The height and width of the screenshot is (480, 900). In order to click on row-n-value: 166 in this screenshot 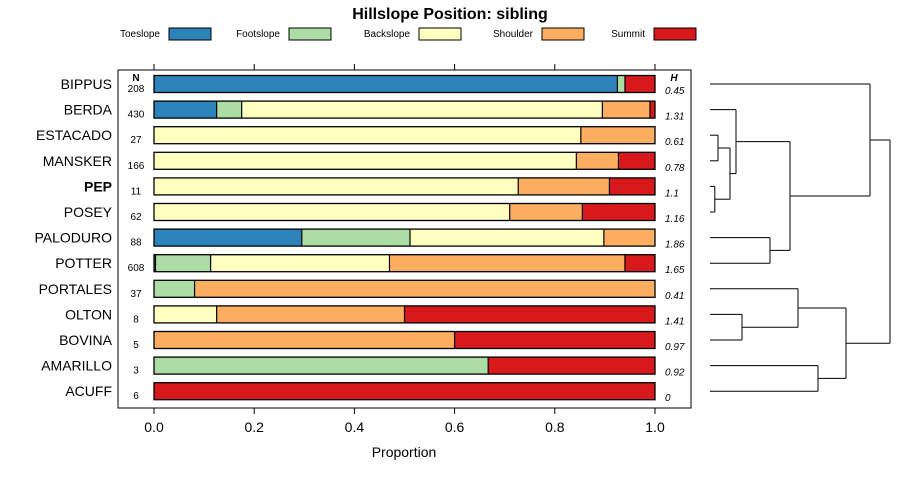, I will do `click(136, 166)`.